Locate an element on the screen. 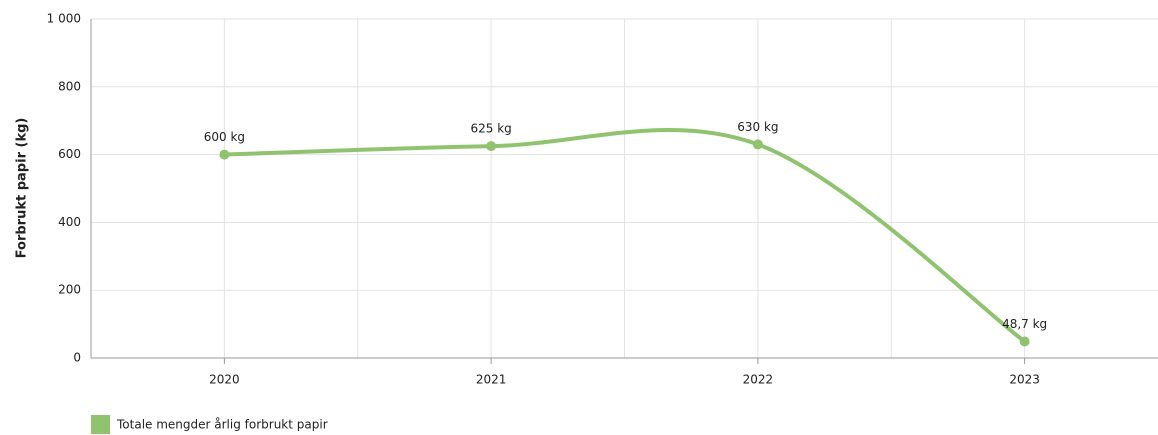 This screenshot has height=435, width=1158. x-tick-label: 2023 is located at coordinates (1024, 380).